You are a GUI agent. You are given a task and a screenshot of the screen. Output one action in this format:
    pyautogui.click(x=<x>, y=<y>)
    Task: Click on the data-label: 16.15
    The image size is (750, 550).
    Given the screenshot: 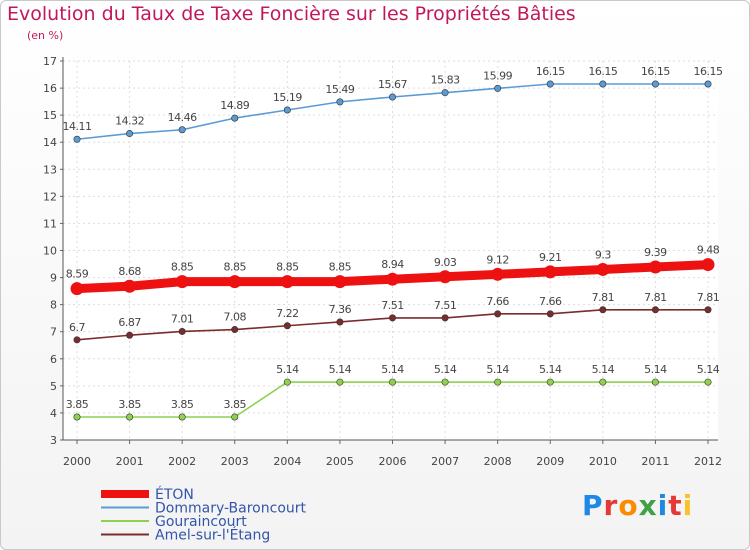 What is the action you would take?
    pyautogui.click(x=708, y=71)
    